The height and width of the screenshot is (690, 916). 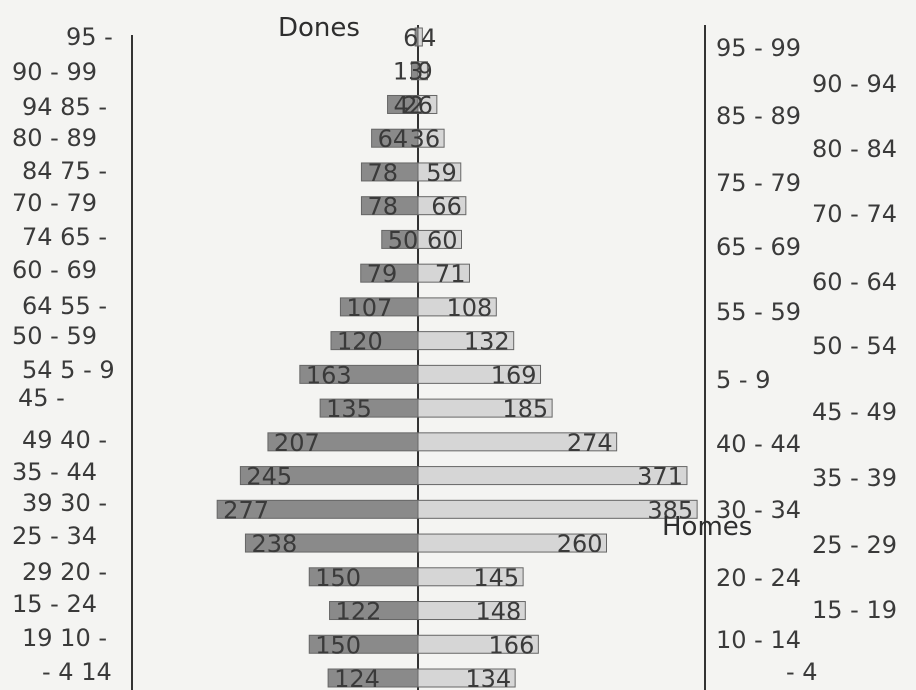 What do you see at coordinates (469, 308) in the screenshot?
I see `value-label-homes: 108` at bounding box center [469, 308].